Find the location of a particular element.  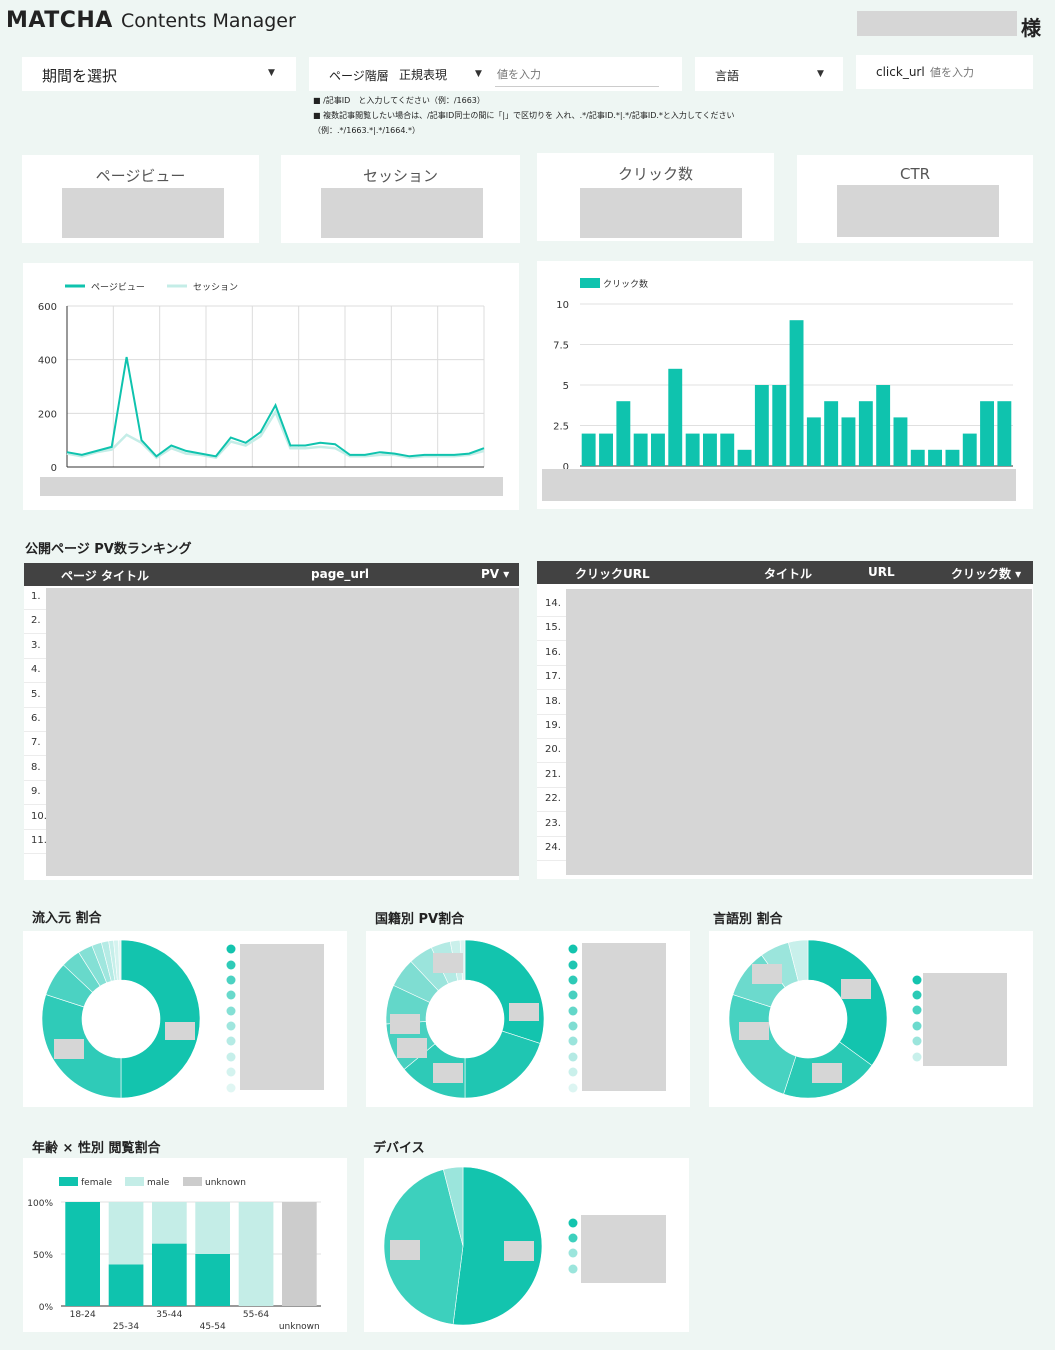

device-donut-chart is located at coordinates (480, 1246).